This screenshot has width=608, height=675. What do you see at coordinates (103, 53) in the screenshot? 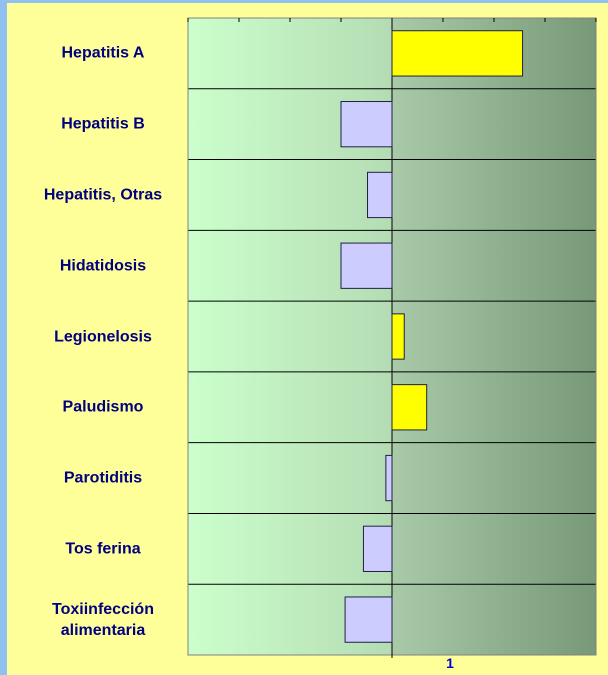
I see `category-label: Hepatitis A` at bounding box center [103, 53].